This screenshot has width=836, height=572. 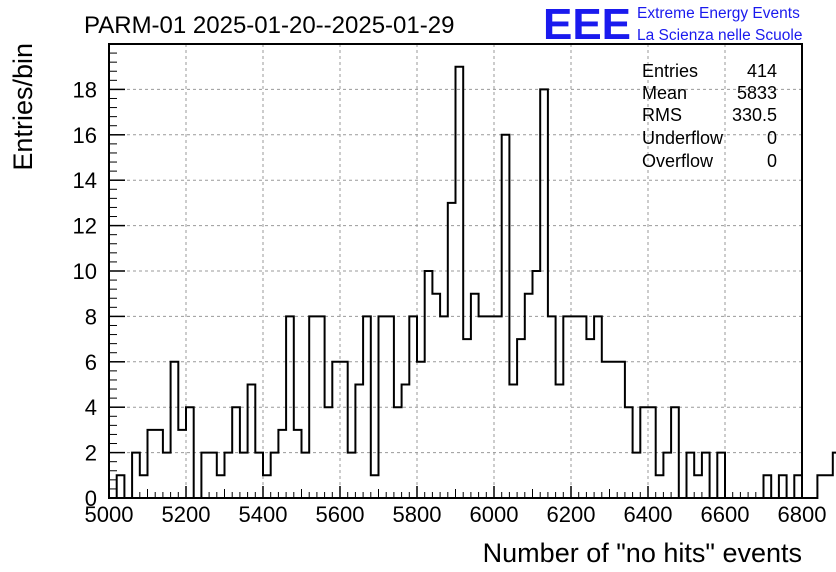 I want to click on y-tick-label: 14, so click(x=85, y=180).